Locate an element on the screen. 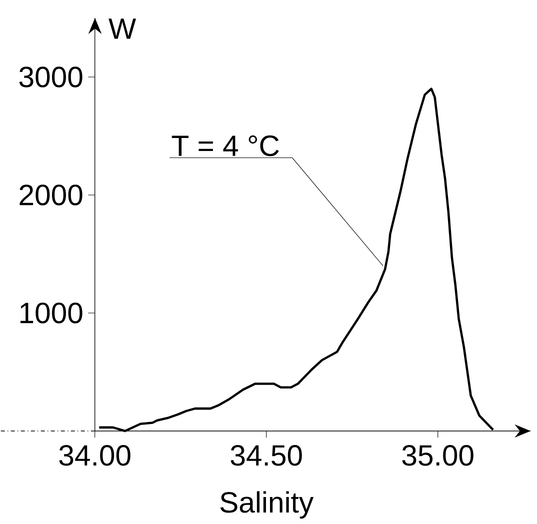 This screenshot has width=537, height=524. x-tick-label: 34.50 is located at coordinates (266, 455).